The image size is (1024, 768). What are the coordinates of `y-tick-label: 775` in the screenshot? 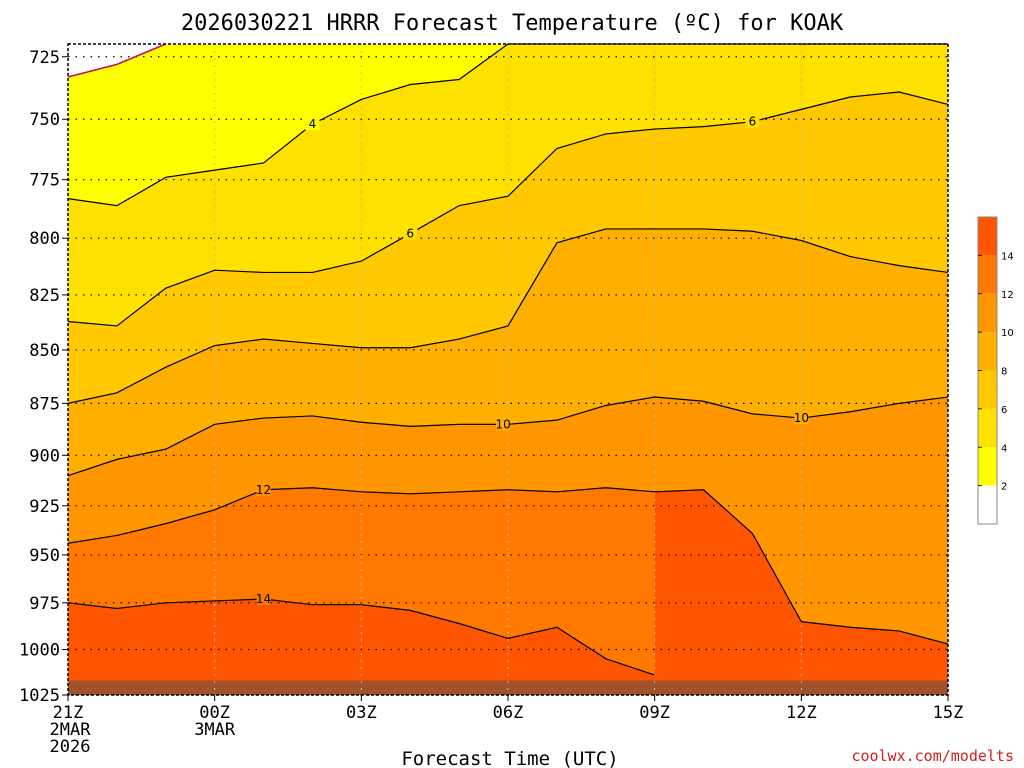 It's located at (44, 181).